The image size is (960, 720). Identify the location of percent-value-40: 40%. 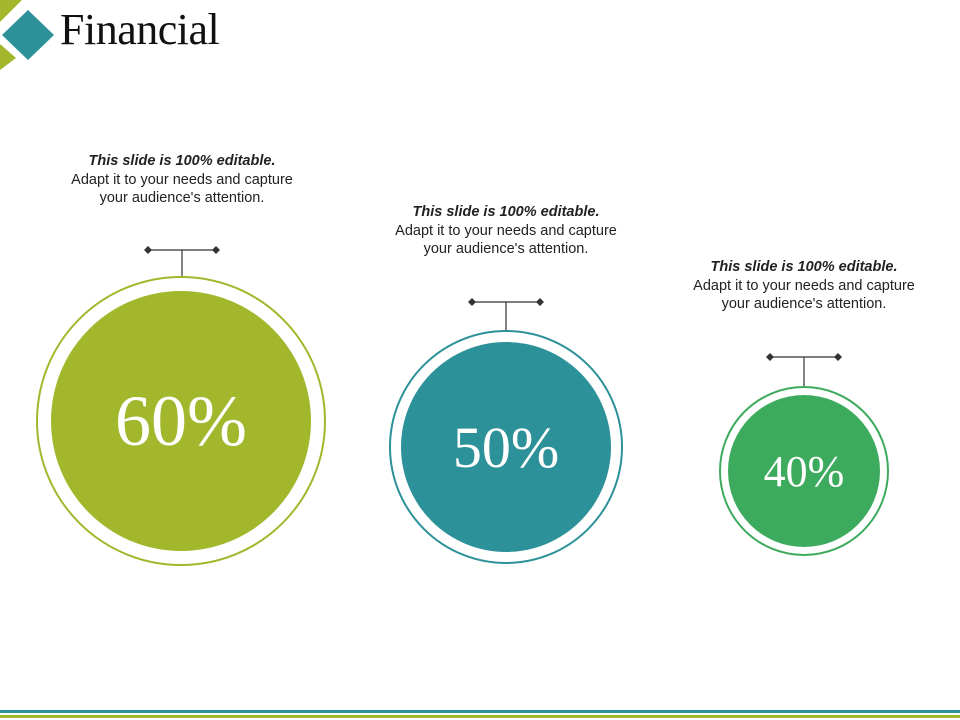
(804, 471).